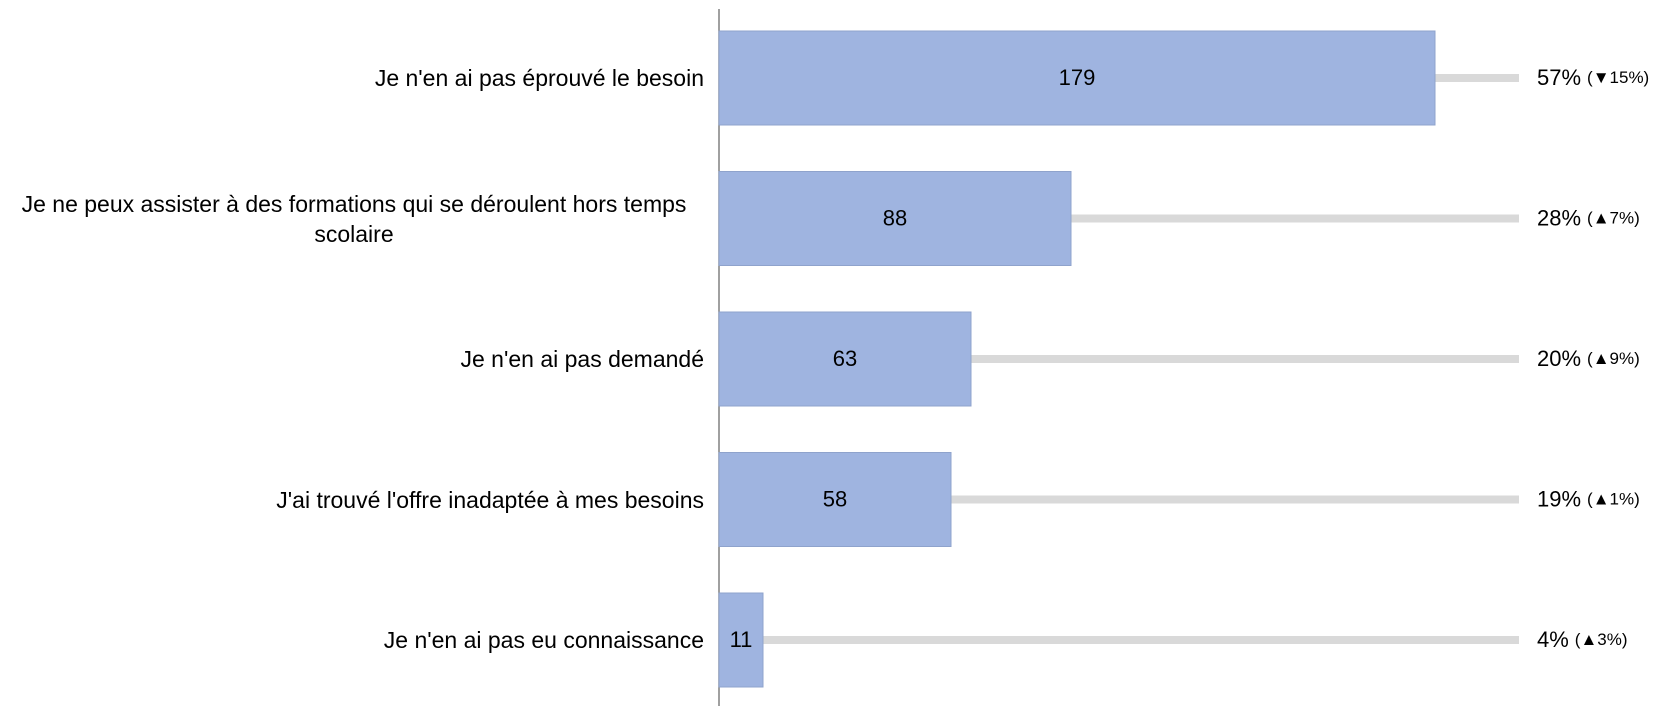 The image size is (1679, 706). I want to click on percent-label: 19% (▲1%), so click(1588, 498).